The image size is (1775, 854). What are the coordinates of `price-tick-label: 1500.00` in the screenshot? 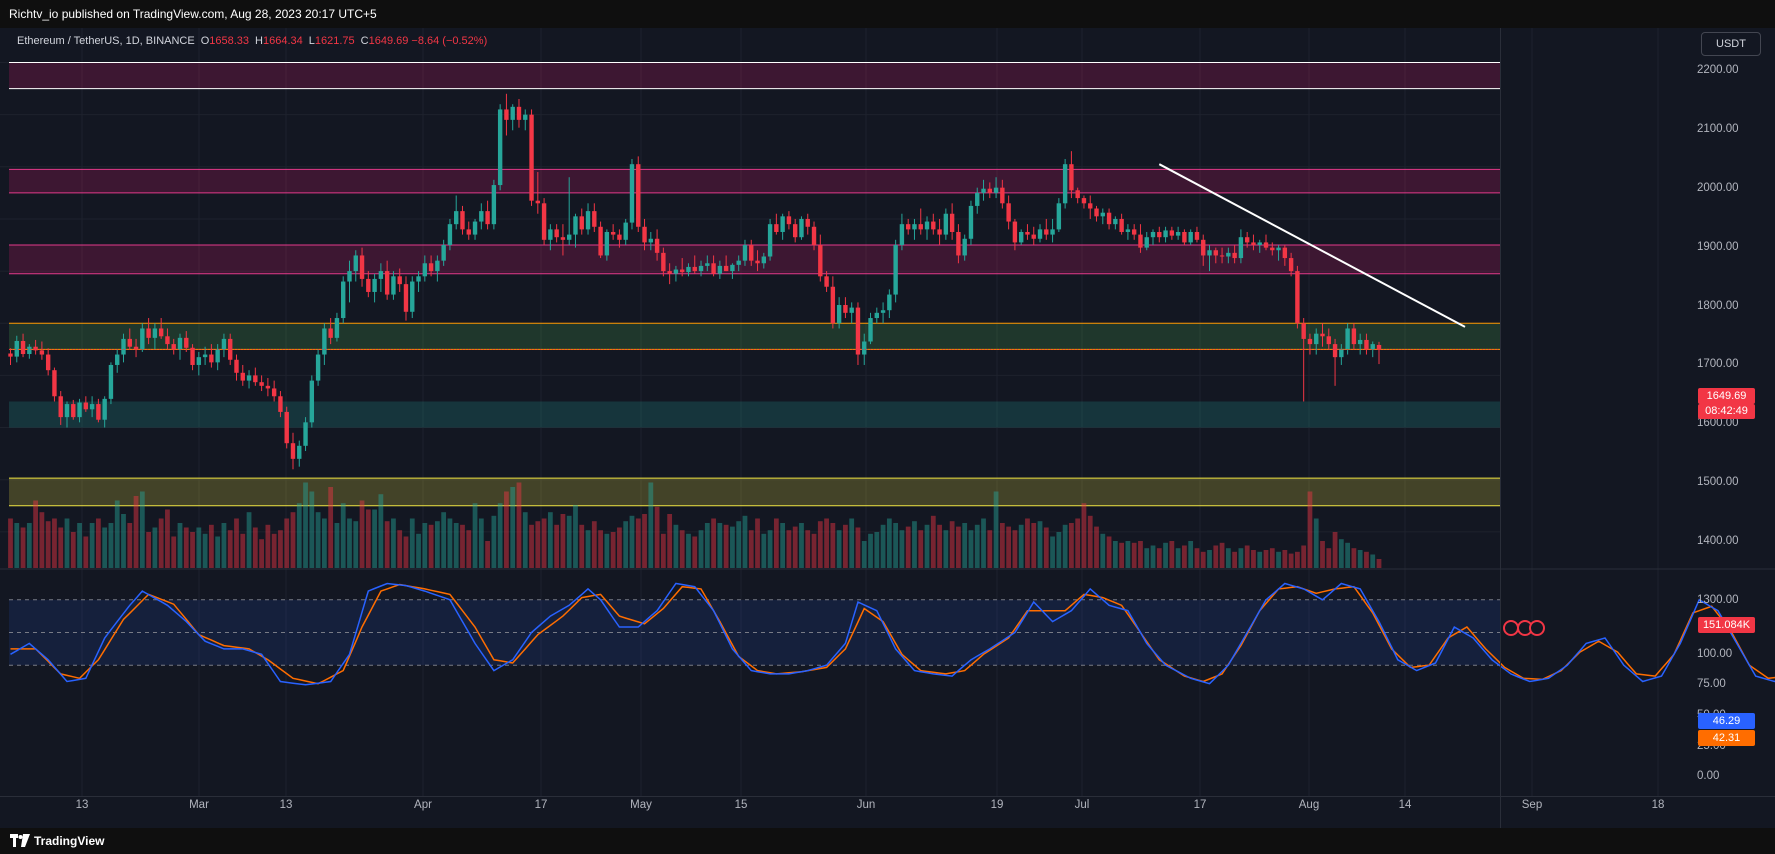 It's located at (1718, 482).